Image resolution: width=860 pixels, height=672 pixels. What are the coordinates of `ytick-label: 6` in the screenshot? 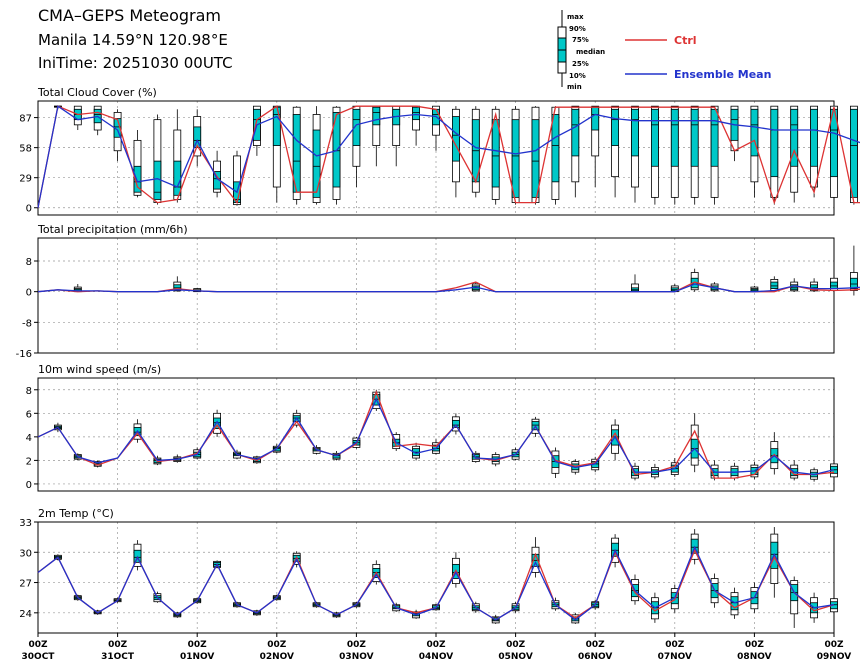 It's located at (29, 414).